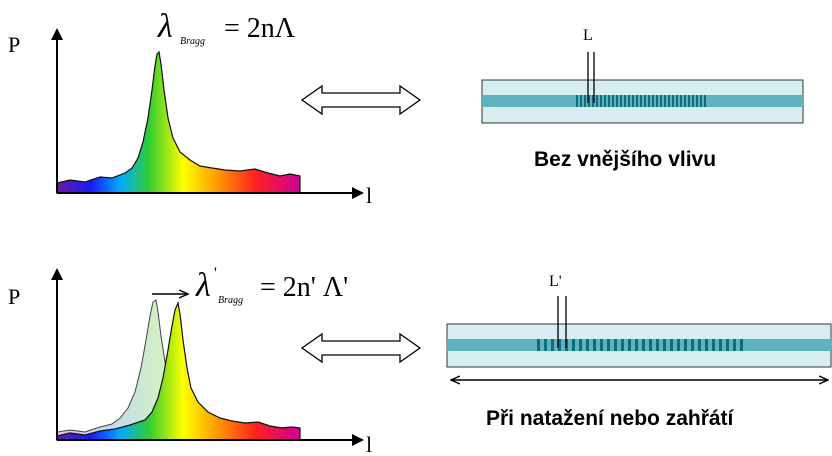 The width and height of the screenshot is (832, 456). What do you see at coordinates (369, 444) in the screenshot?
I see `bottom-x-axis-label: l` at bounding box center [369, 444].